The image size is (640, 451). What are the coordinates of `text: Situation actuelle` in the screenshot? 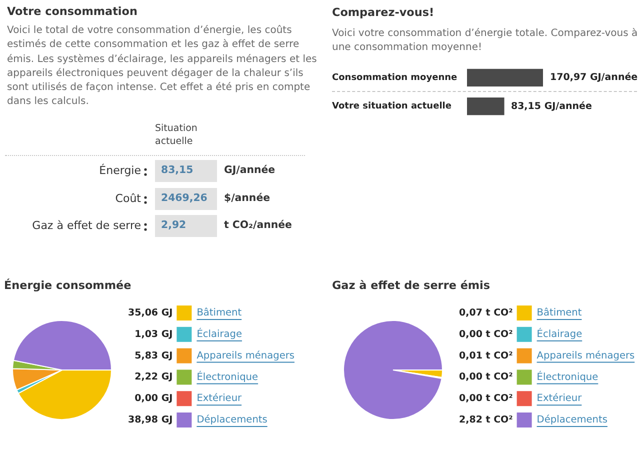 It's located at (176, 135).